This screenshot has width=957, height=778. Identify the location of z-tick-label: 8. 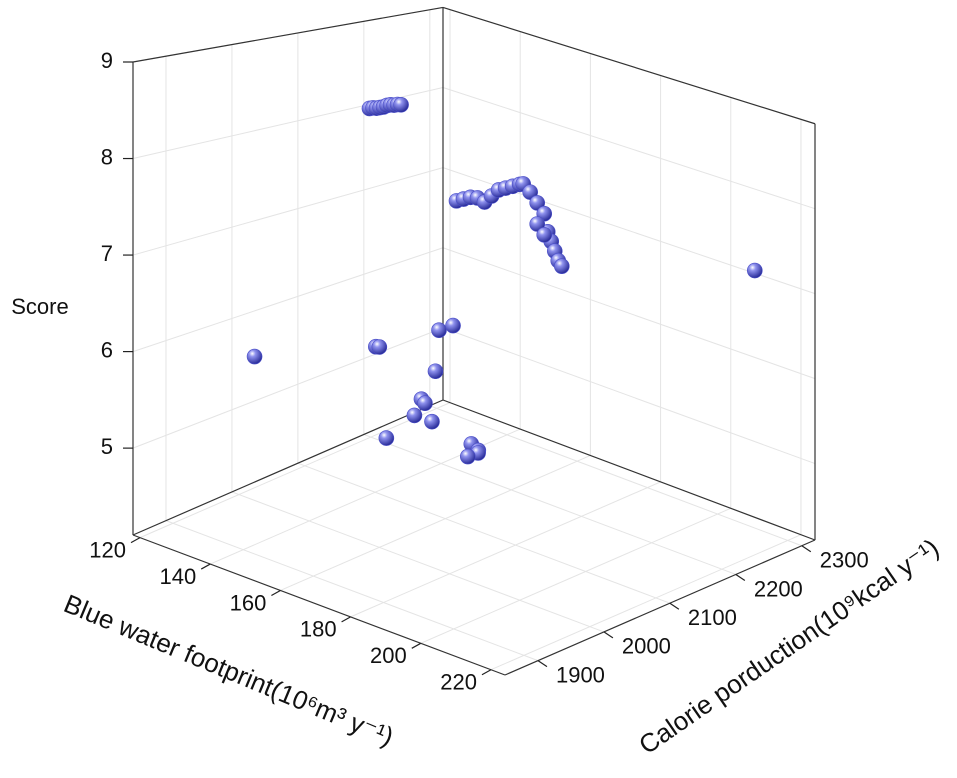
(107, 156).